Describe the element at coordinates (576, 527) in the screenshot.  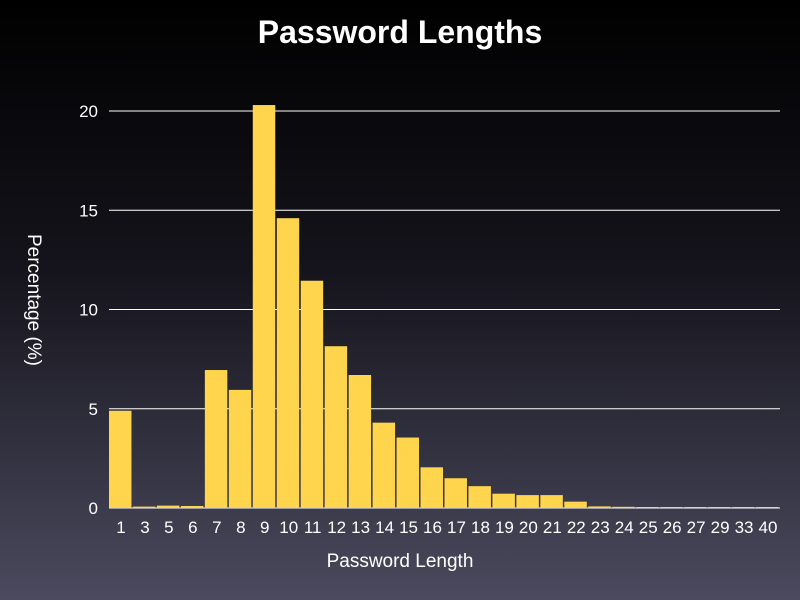
I see `x-tick-label: 22` at that location.